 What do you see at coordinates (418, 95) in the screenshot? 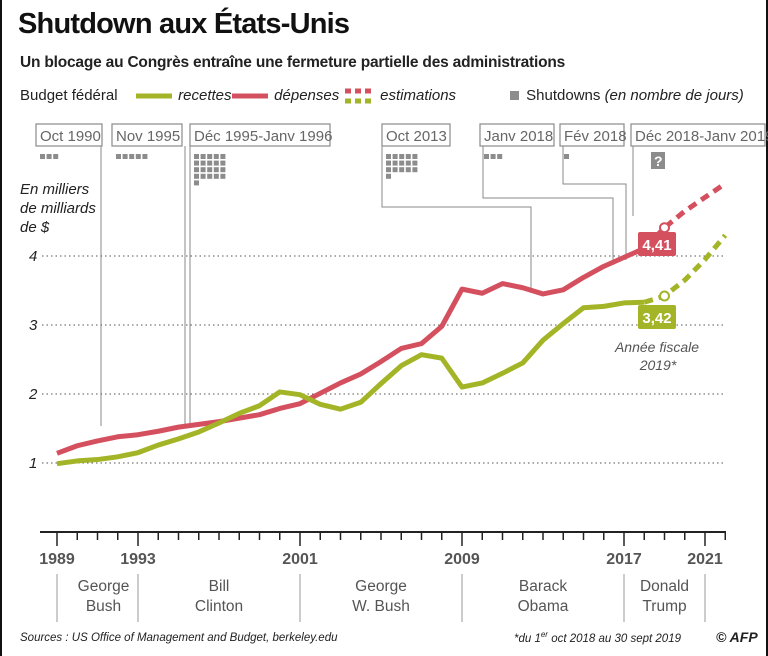
I see `legend-estimations-label: estimations` at bounding box center [418, 95].